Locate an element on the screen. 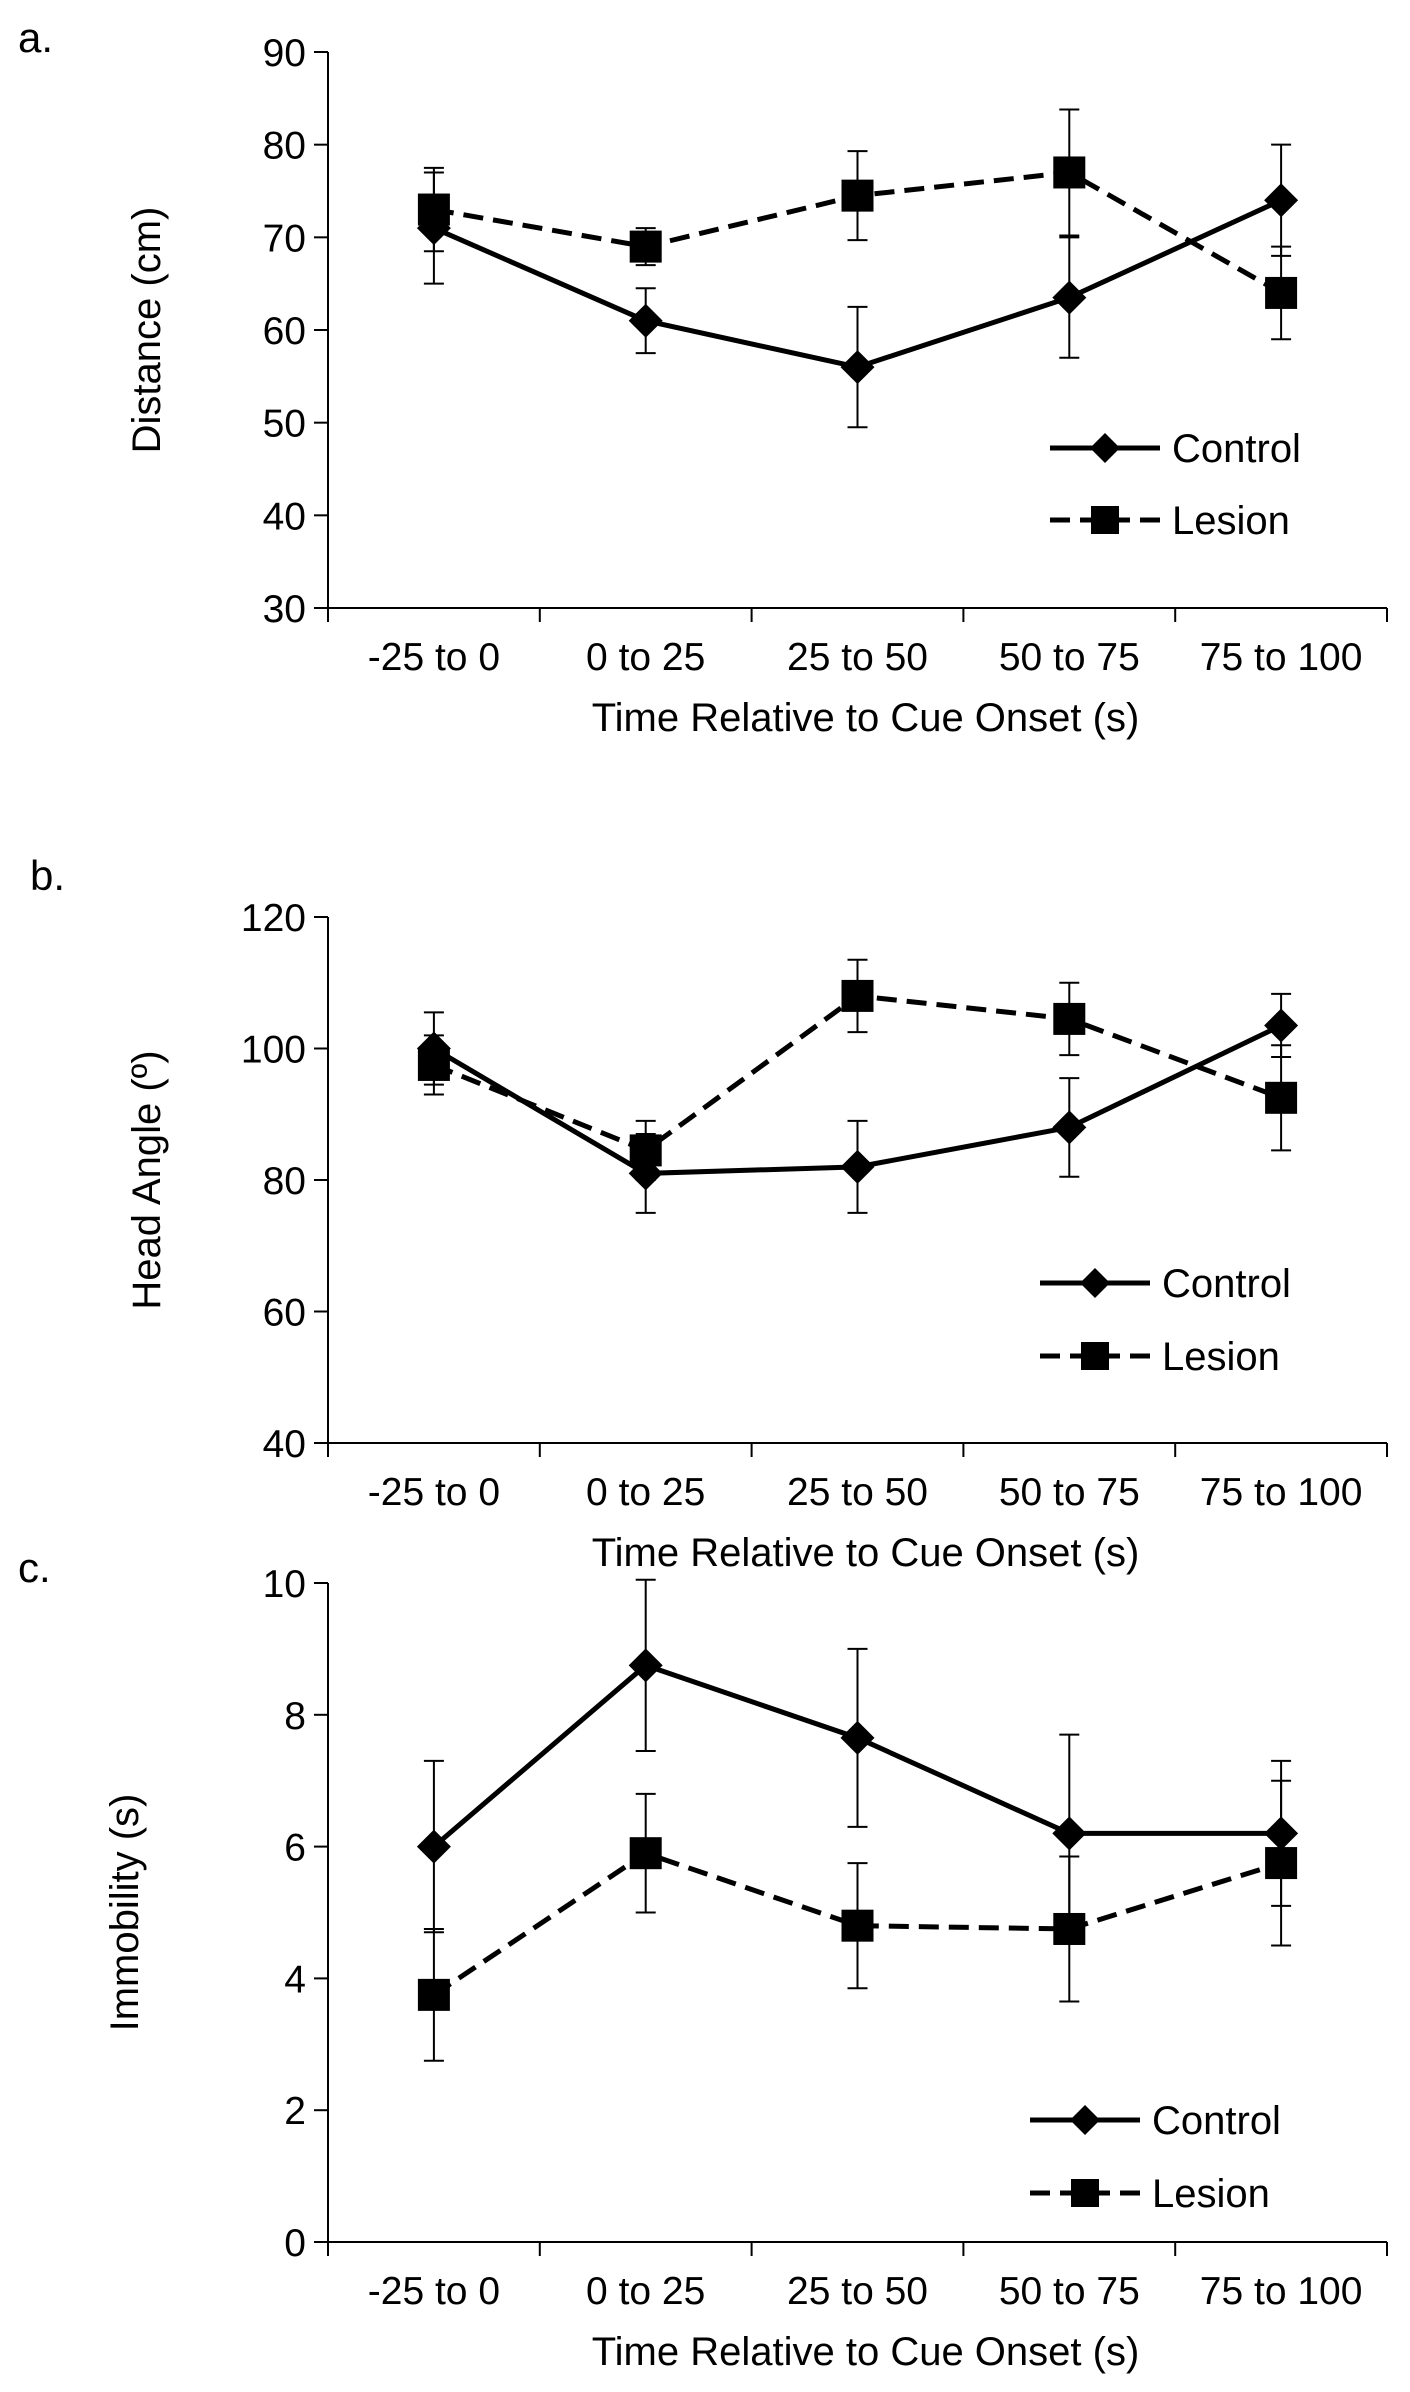 Image resolution: width=1410 pixels, height=2392 pixels. y-axis-label: Head Angle (º) is located at coordinates (147, 1179).